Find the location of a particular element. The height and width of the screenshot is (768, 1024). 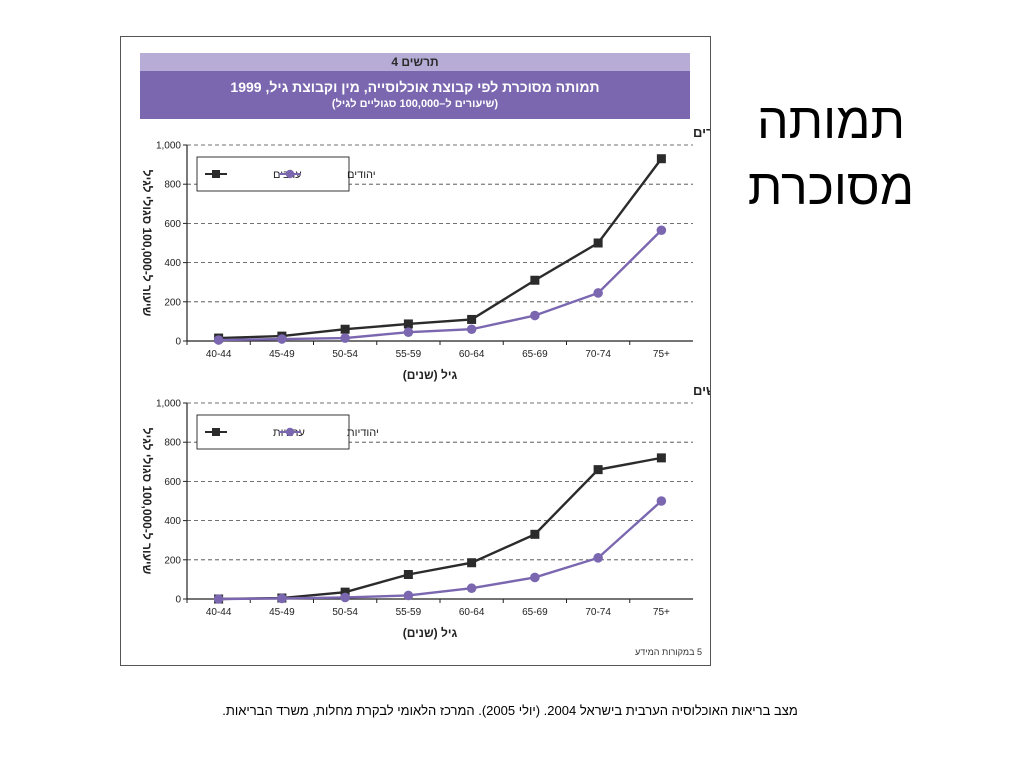

legend: ערביותיהודיות is located at coordinates (287, 432).